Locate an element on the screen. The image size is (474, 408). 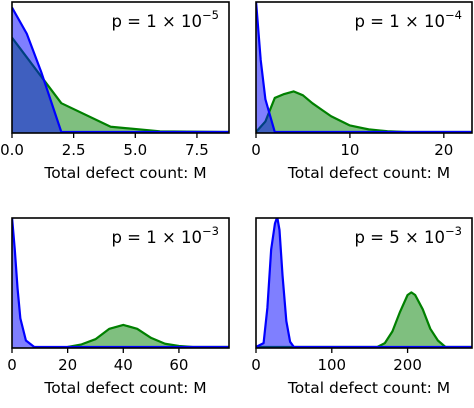
x-tick-label: 60 is located at coordinates (178, 365).